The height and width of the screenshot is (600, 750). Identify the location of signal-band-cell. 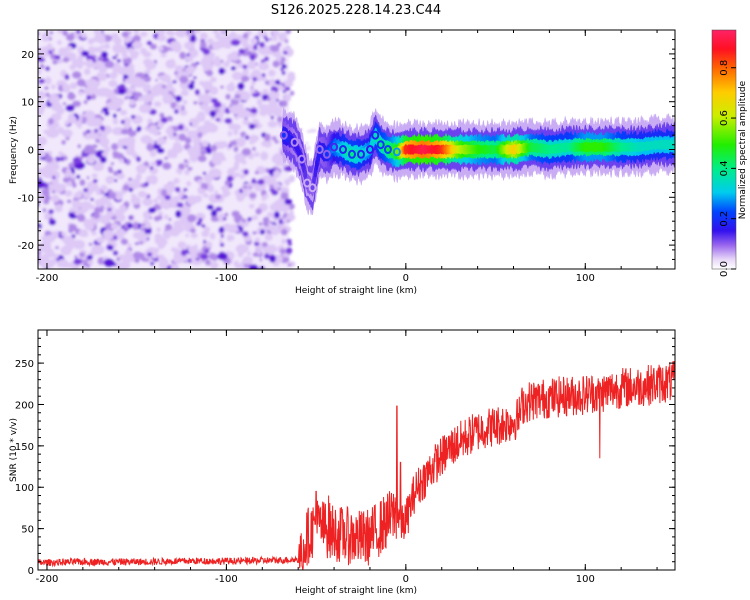
(314, 180).